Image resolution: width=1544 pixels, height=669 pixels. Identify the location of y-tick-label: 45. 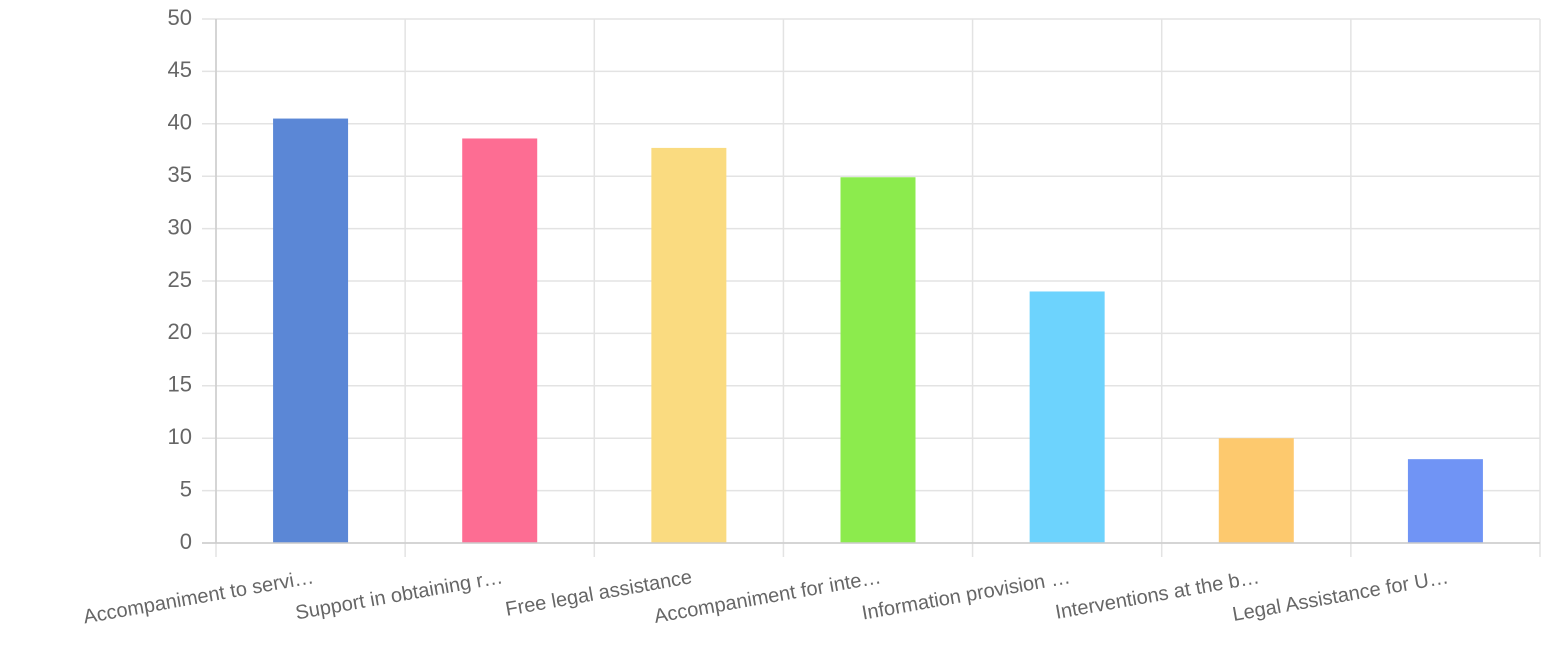
(180, 69).